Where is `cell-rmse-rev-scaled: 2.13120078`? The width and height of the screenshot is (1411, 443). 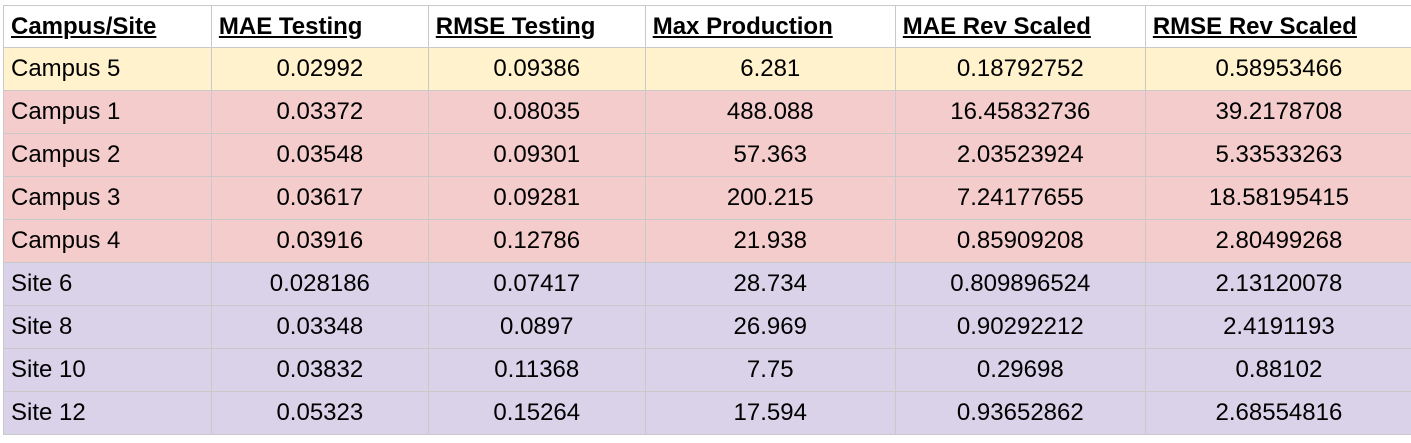 cell-rmse-rev-scaled: 2.13120078 is located at coordinates (1278, 284).